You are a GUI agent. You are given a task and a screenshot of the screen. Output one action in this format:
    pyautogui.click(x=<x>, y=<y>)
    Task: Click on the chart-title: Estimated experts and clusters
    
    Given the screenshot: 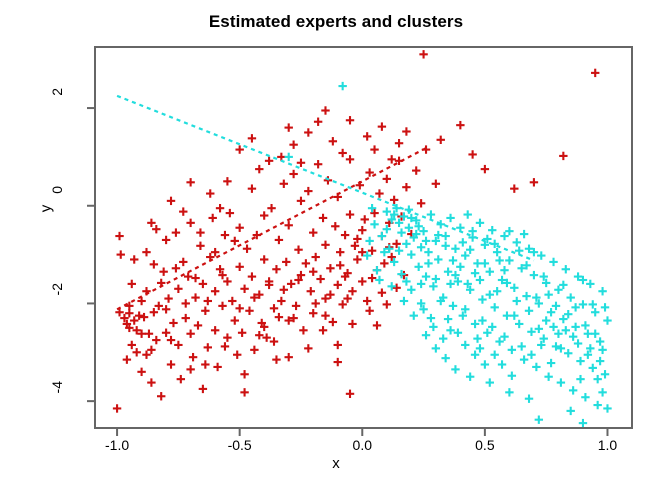 What is the action you would take?
    pyautogui.click(x=336, y=21)
    